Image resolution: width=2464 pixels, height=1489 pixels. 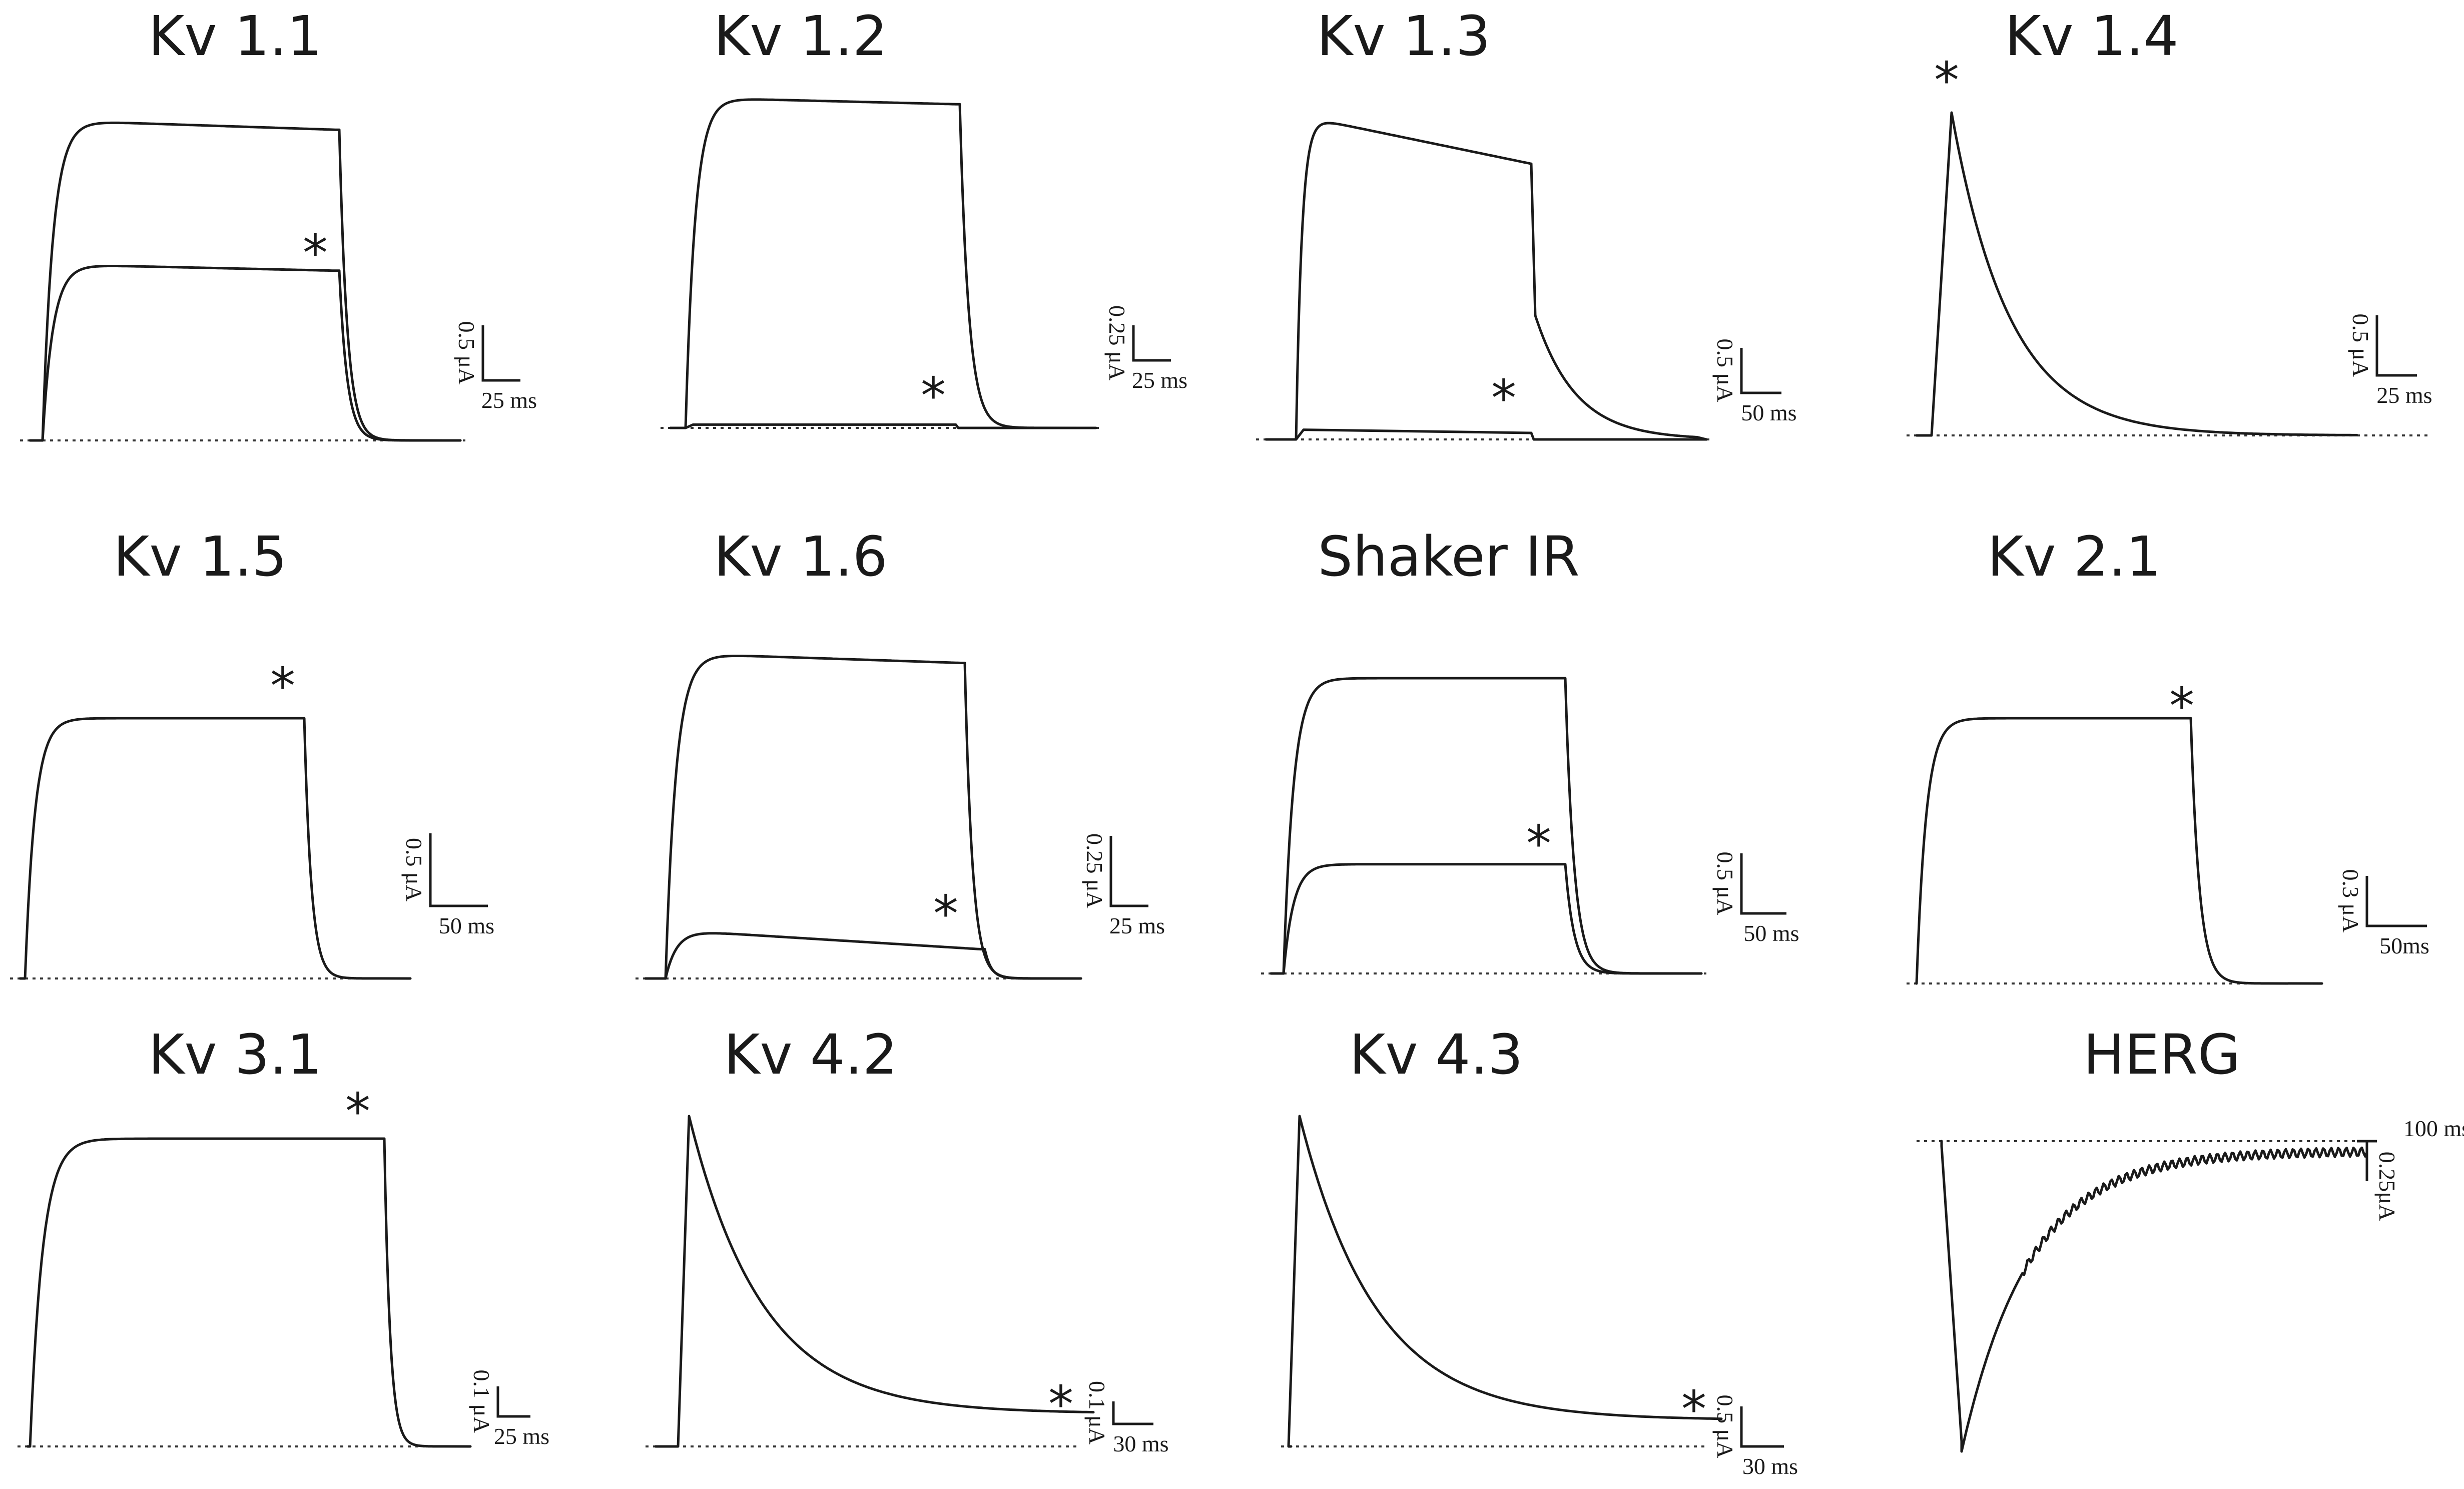 I want to click on panel-title-kv-1-5: Kv 1.5, so click(x=200, y=557).